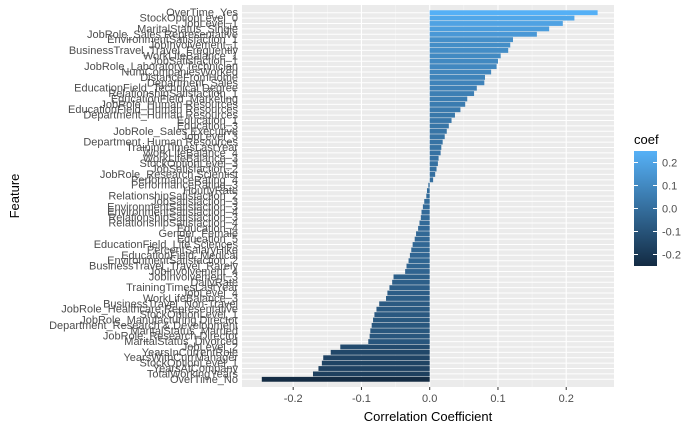 The height and width of the screenshot is (432, 700). Describe the element at coordinates (207, 121) in the screenshot. I see `y-tick-label: Education_1` at that location.